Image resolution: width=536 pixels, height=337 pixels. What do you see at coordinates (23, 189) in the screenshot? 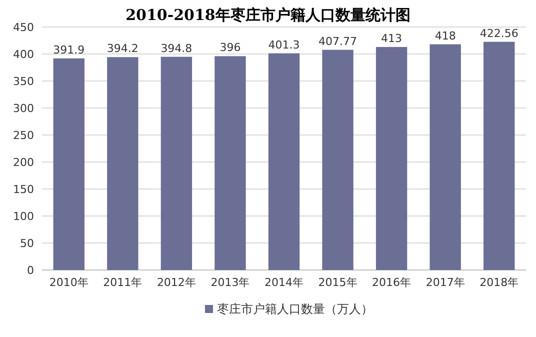
I see `y-tick-label: 150` at bounding box center [23, 189].